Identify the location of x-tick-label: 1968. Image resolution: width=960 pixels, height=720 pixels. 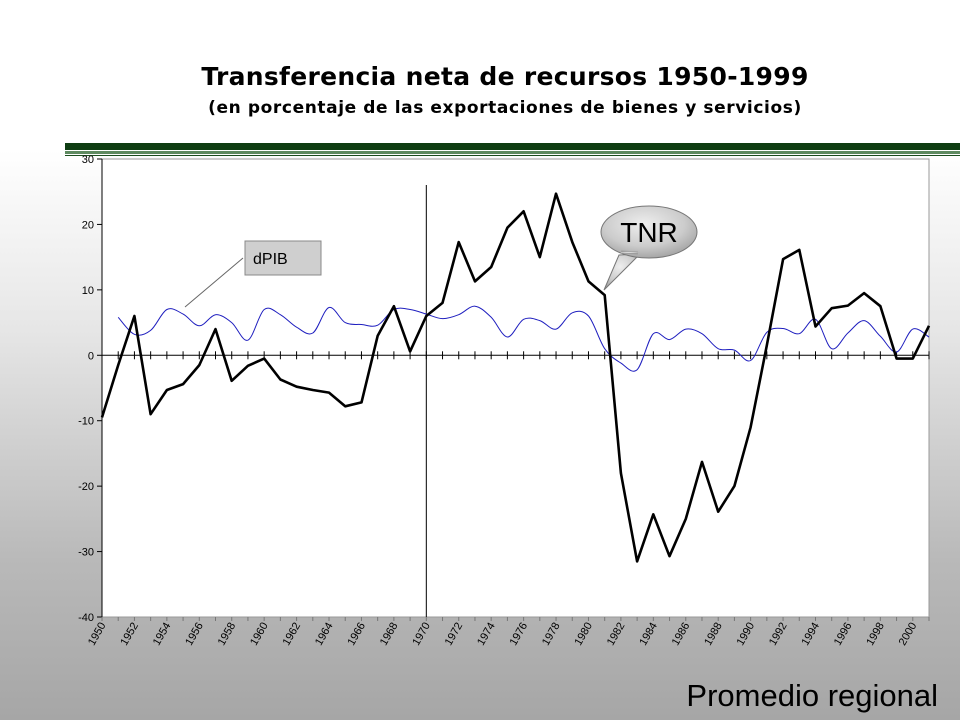
(389, 634).